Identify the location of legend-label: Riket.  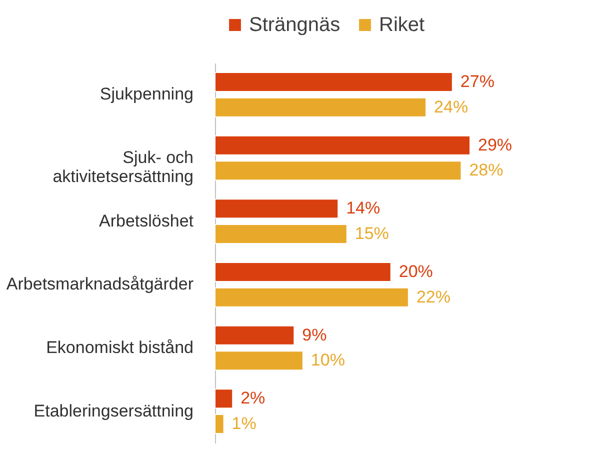
(402, 25).